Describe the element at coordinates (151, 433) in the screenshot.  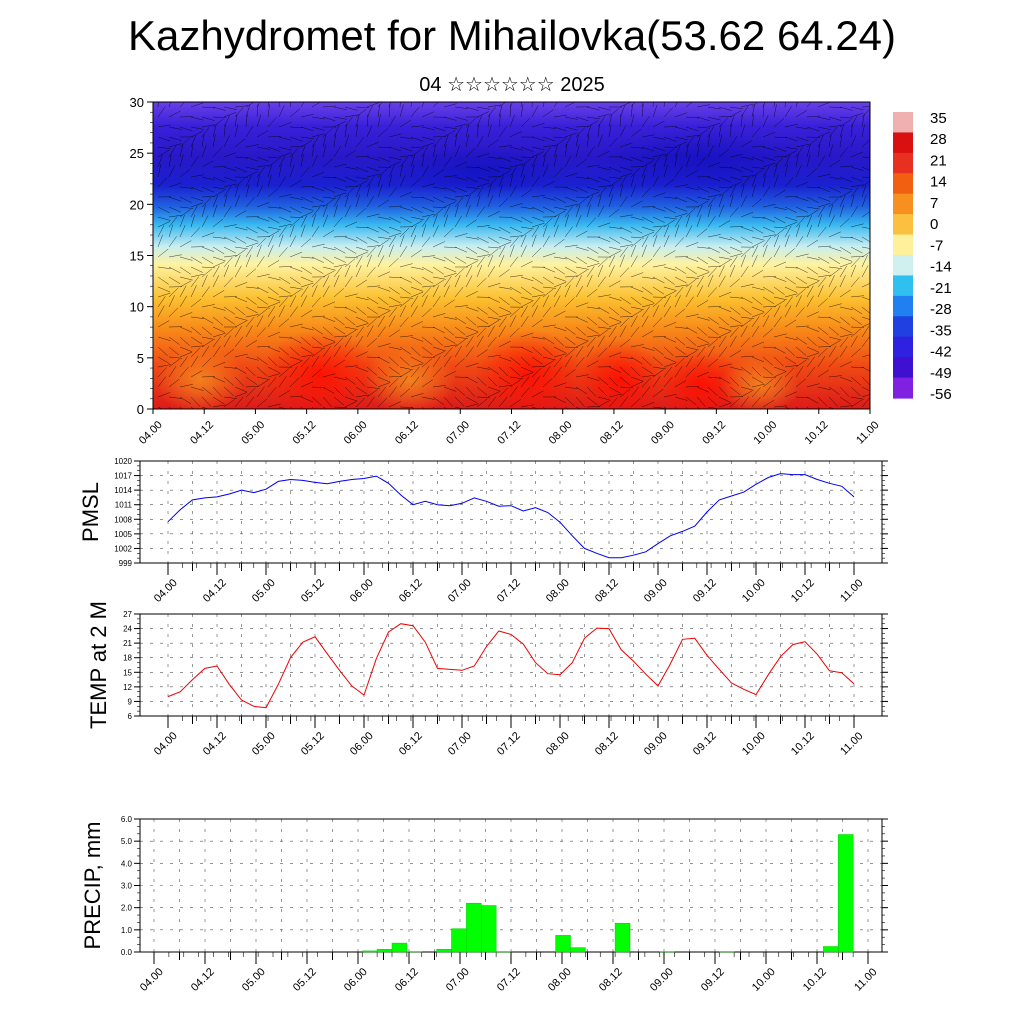
I see `x-tick-label: 04.00` at that location.